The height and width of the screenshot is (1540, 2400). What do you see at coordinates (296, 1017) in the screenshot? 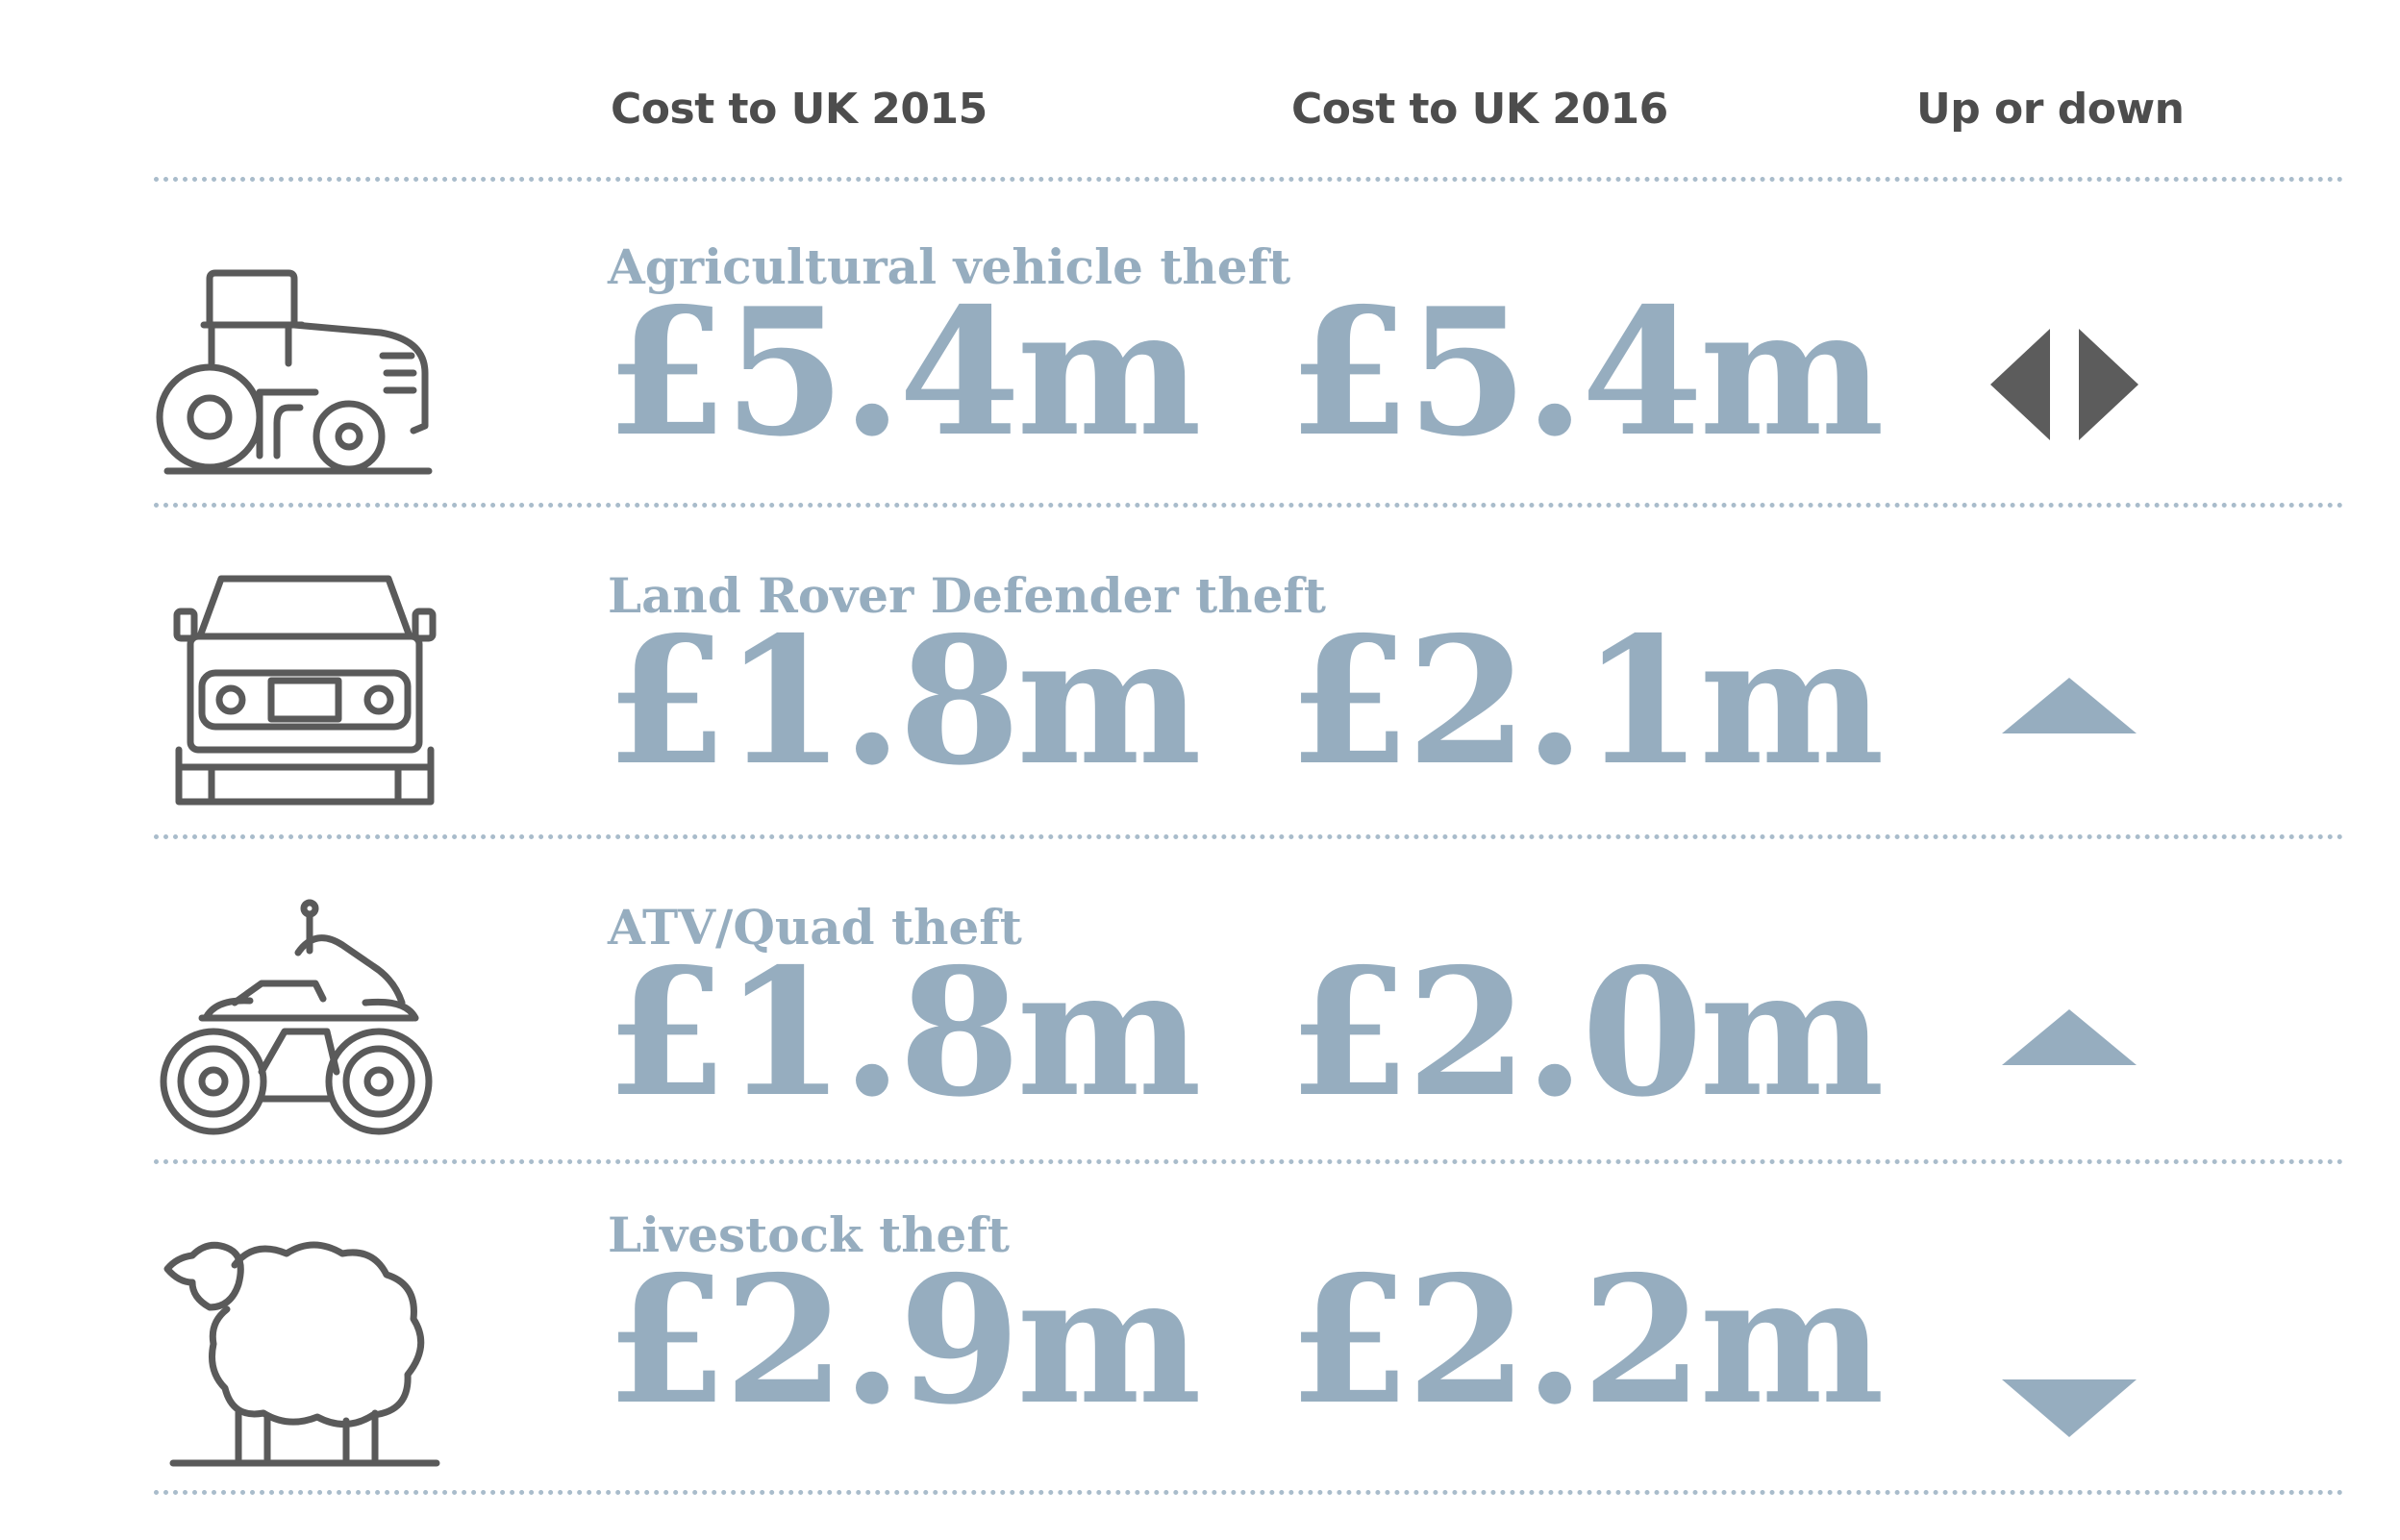
I see `quad-bike-icon` at bounding box center [296, 1017].